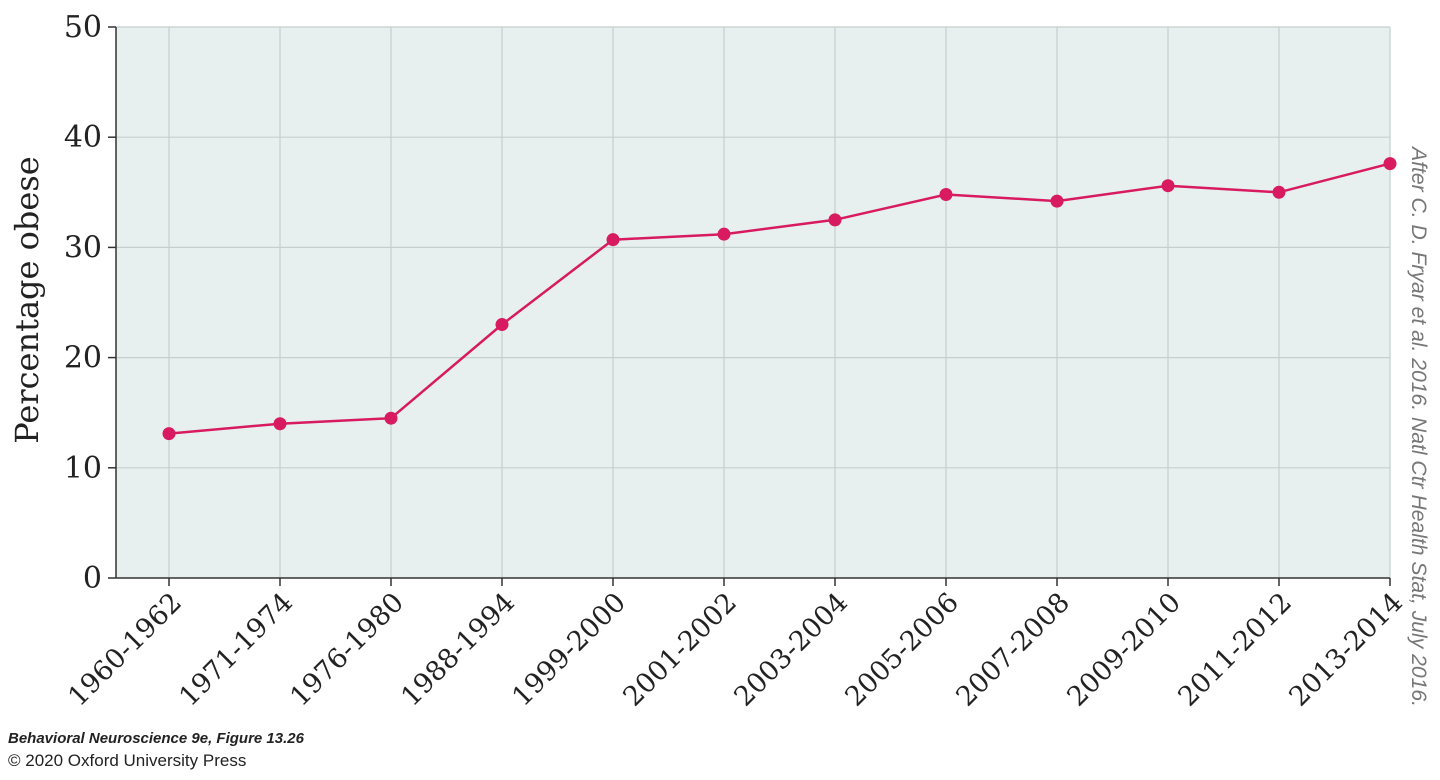 This screenshot has height=780, width=1440. What do you see at coordinates (236, 650) in the screenshot?
I see `x-tick-label: 1971-1974` at bounding box center [236, 650].